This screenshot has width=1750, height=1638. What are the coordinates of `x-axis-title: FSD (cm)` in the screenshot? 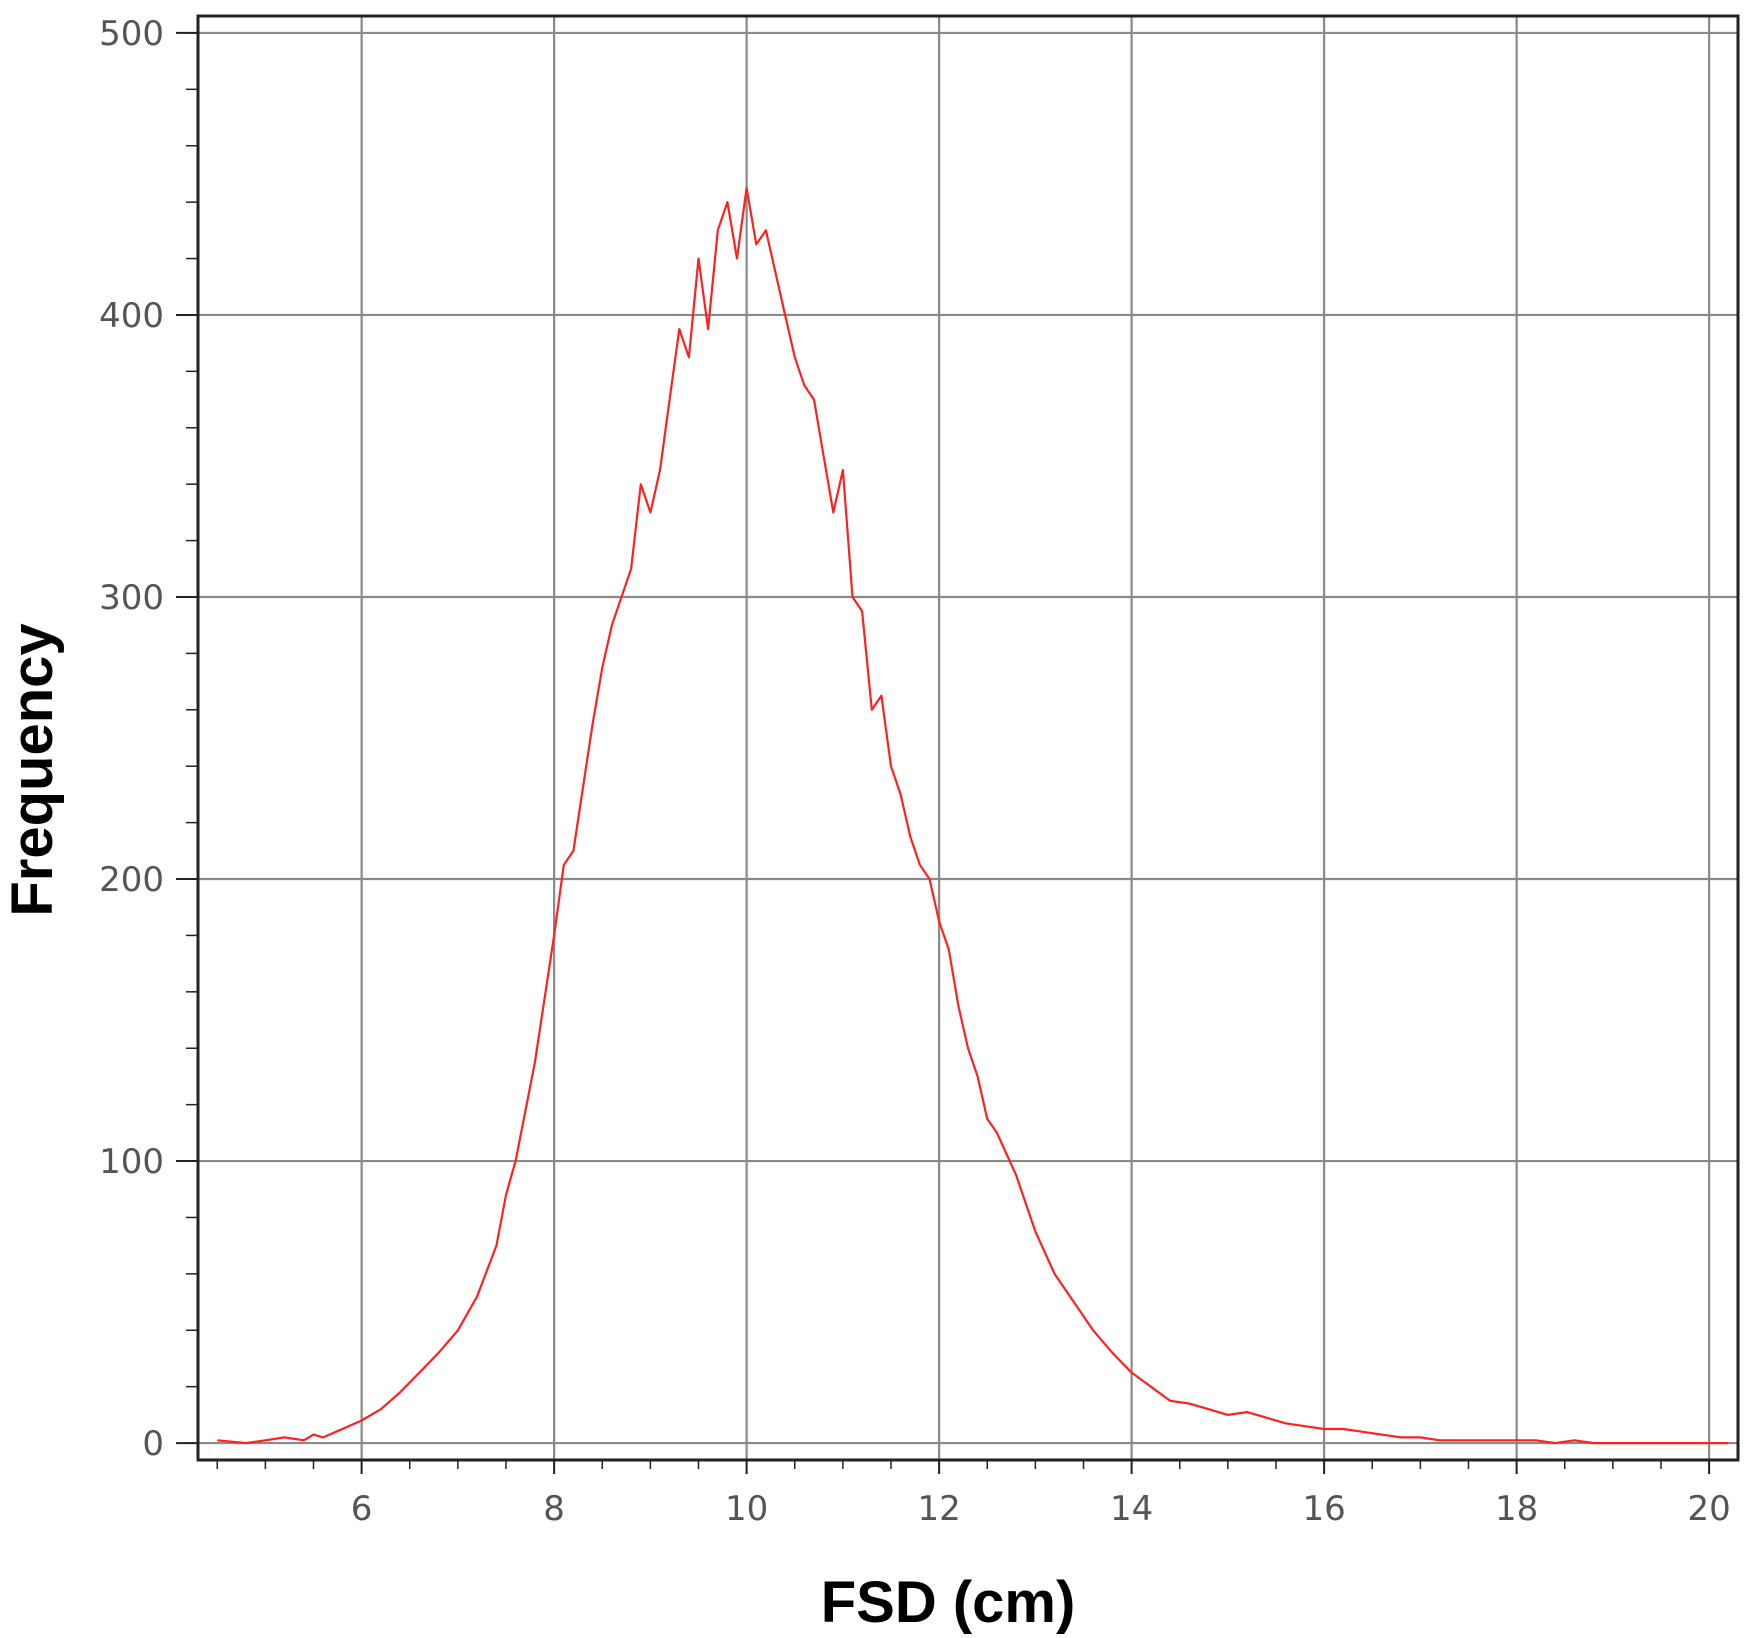 It's located at (948, 1602).